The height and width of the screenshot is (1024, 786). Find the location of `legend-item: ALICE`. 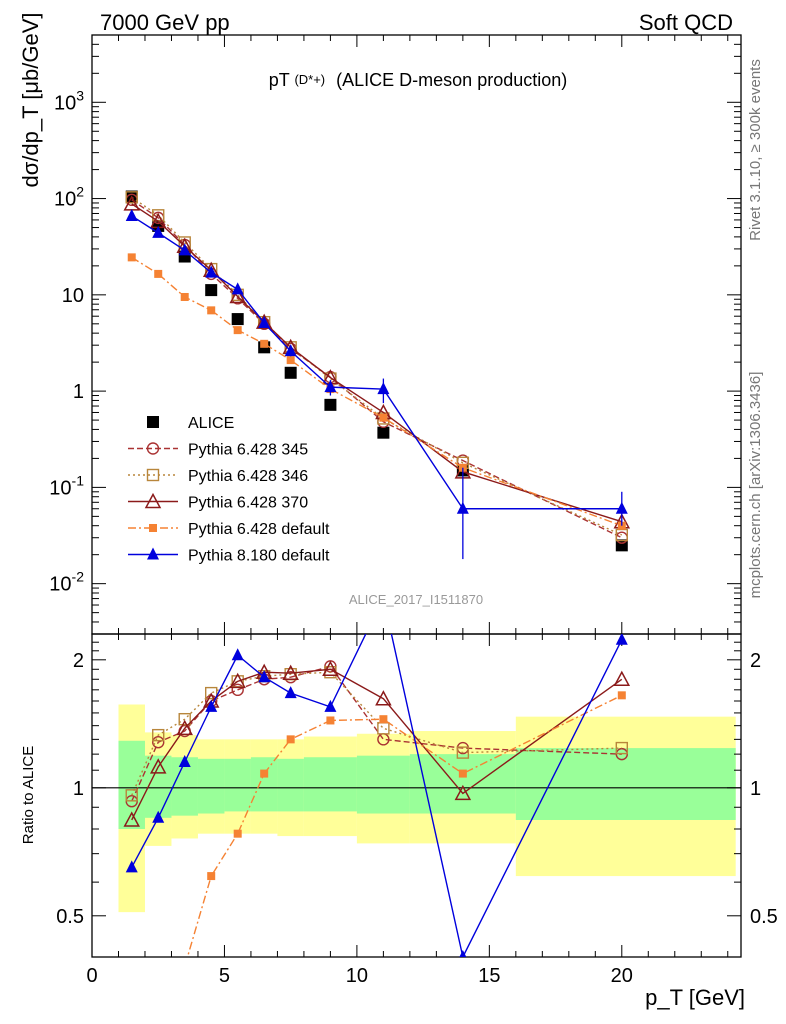

legend-item: ALICE is located at coordinates (190, 423).